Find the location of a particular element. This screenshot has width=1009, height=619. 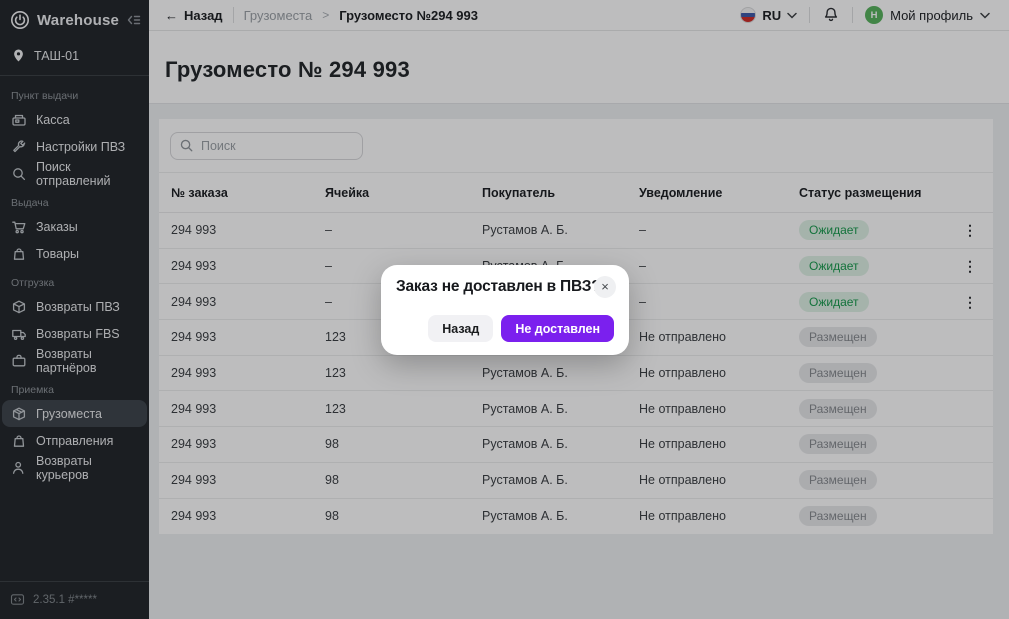

search-input is located at coordinates (266, 146).